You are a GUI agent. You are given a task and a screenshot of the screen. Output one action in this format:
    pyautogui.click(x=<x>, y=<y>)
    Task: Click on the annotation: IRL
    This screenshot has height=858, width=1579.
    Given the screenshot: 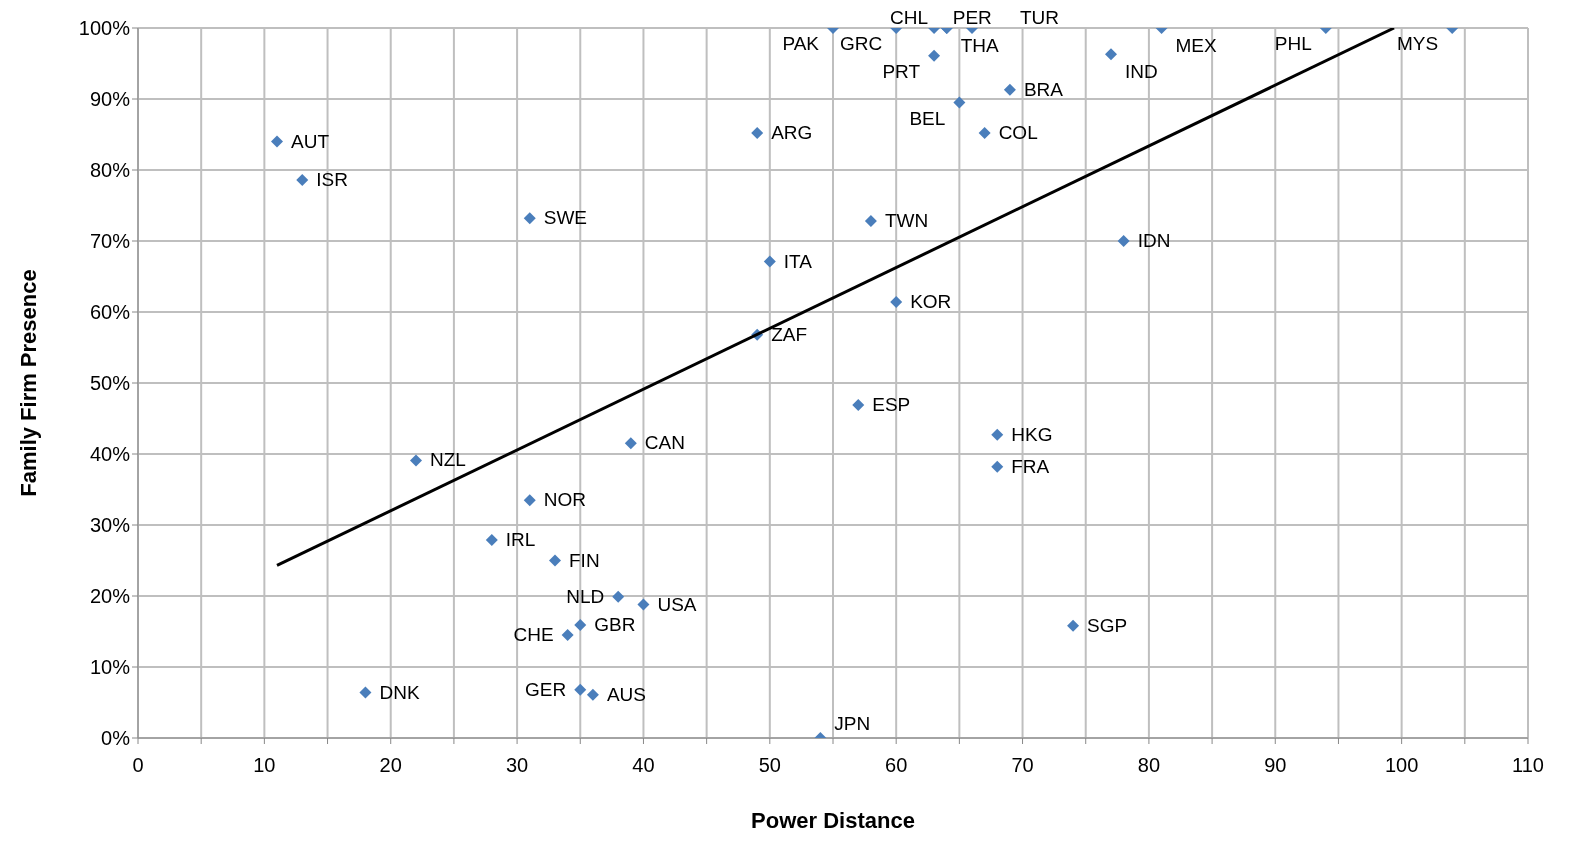 What is the action you would take?
    pyautogui.click(x=520, y=539)
    